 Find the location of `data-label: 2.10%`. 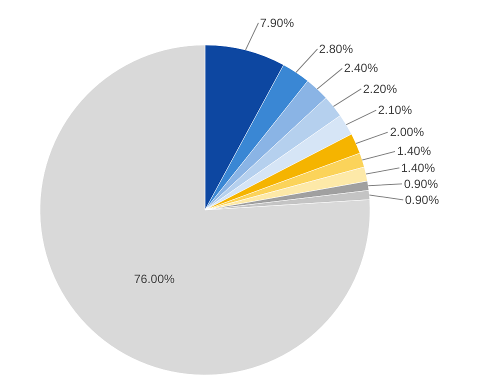

data-label: 2.10% is located at coordinates (395, 110).